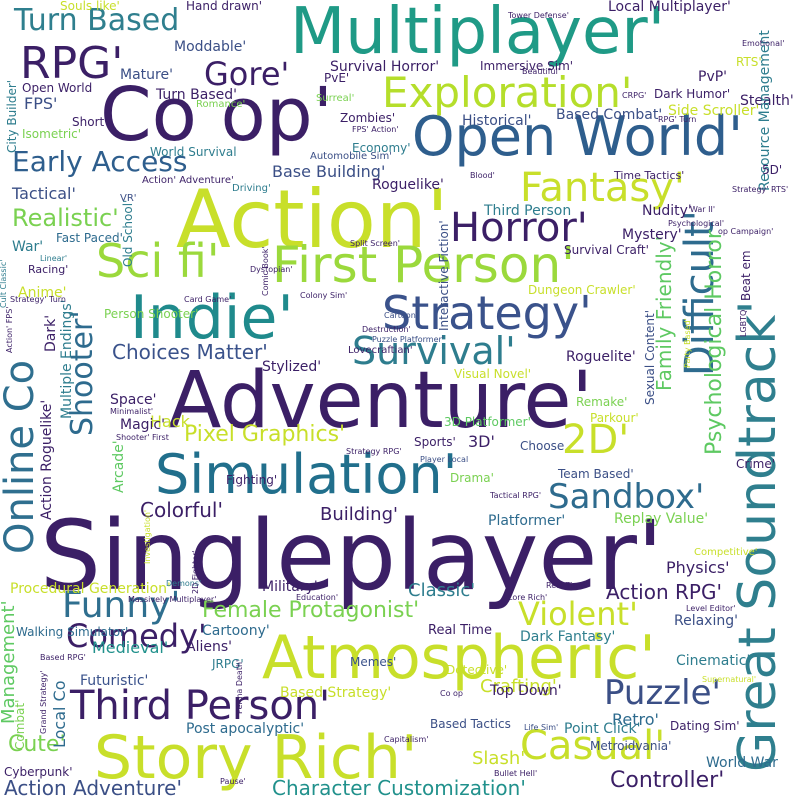 The image size is (800, 800). What do you see at coordinates (210, 47) in the screenshot?
I see `word-moddable: Moddable'` at bounding box center [210, 47].